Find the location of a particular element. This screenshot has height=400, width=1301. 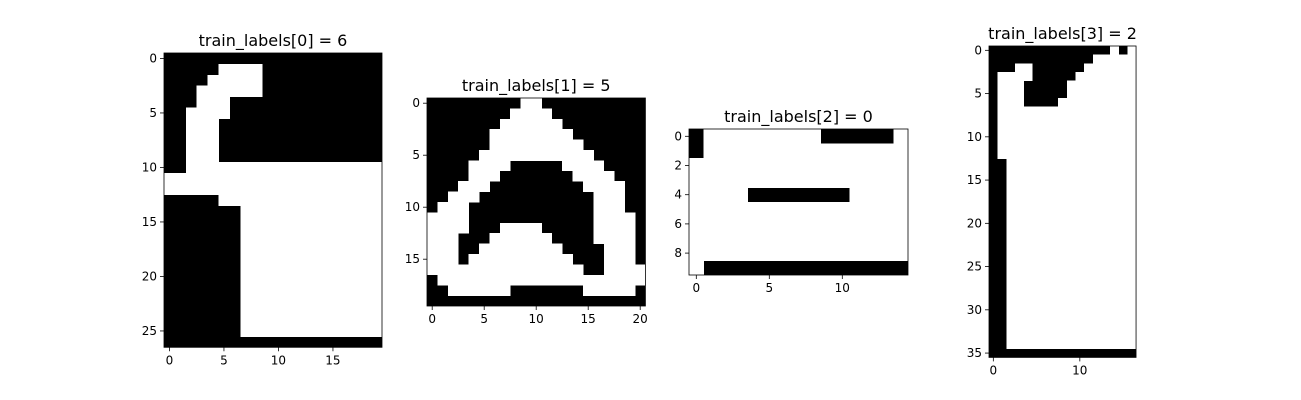

x-tick-label: 10 is located at coordinates (278, 360).